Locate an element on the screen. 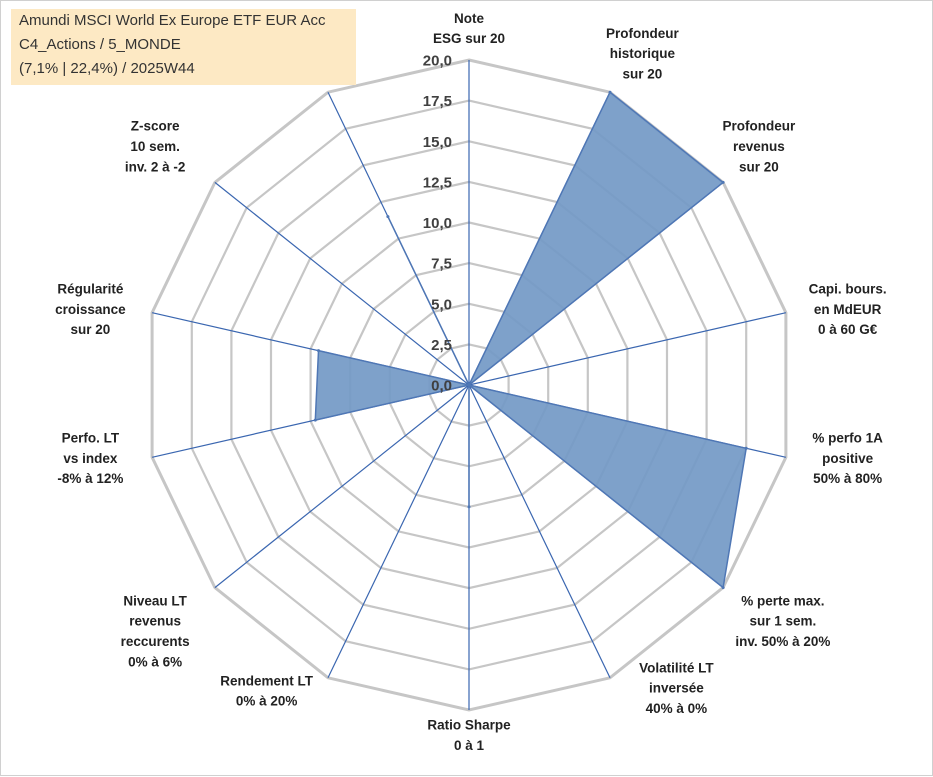 The image size is (933, 777). radial-tick-labels: 0,0 2,5 5,0 7,5 10,0 12,5 15,0 17,5 20,0 is located at coordinates (437, 224).